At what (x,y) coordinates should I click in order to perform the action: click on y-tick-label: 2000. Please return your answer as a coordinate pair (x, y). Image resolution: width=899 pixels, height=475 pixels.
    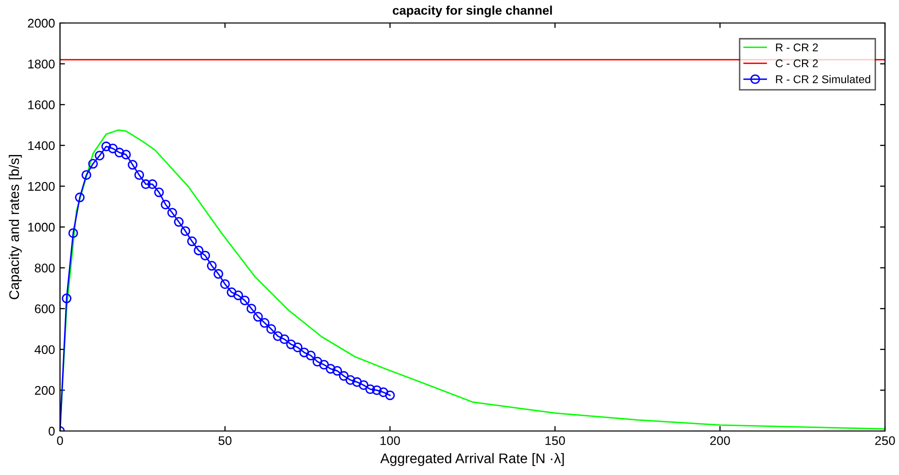
    Looking at the image, I should click on (41, 23).